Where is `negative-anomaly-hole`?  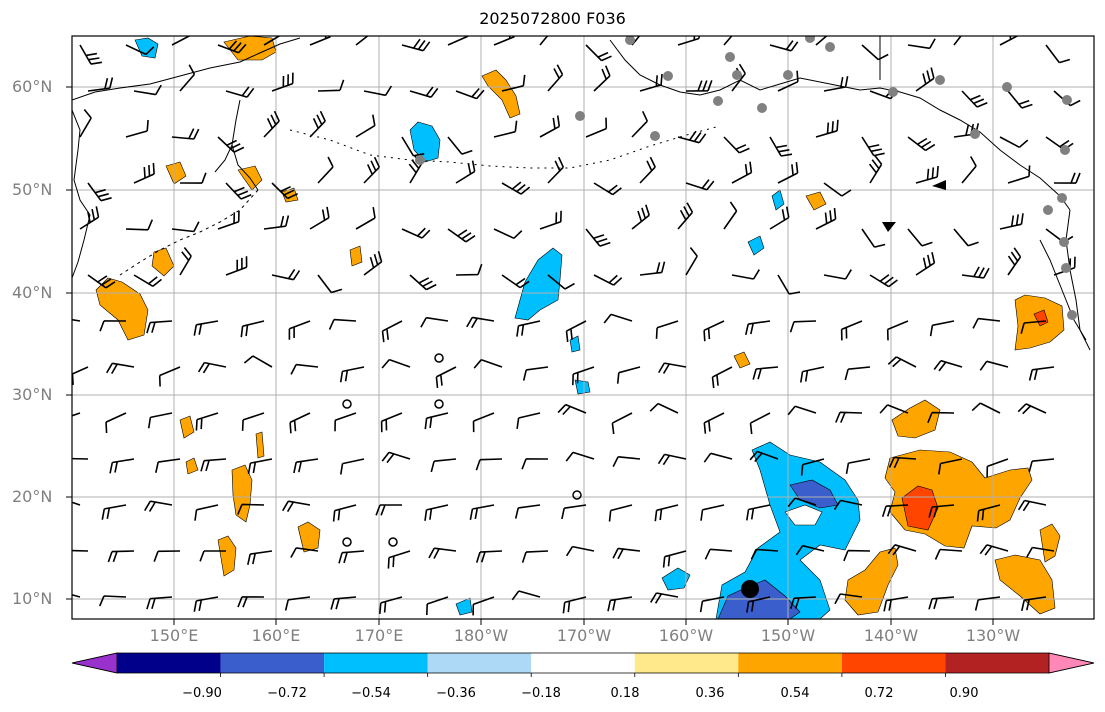
negative-anomaly-hole is located at coordinates (803, 515).